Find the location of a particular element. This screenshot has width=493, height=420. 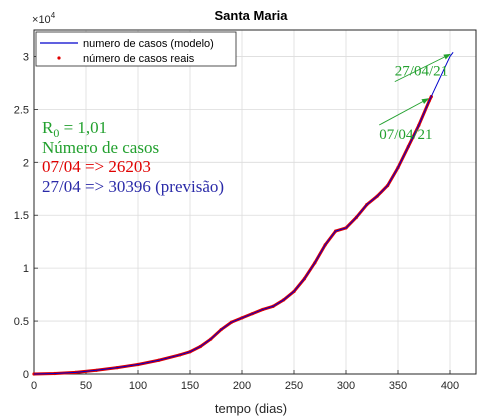

real-cases-text: 07/04 => 26203 is located at coordinates (96, 166).